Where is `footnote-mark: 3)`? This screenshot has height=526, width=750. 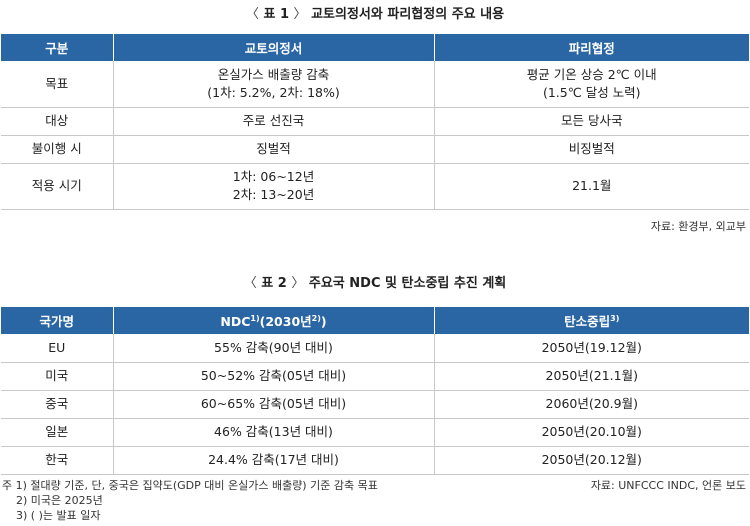 footnote-mark: 3) is located at coordinates (615, 318).